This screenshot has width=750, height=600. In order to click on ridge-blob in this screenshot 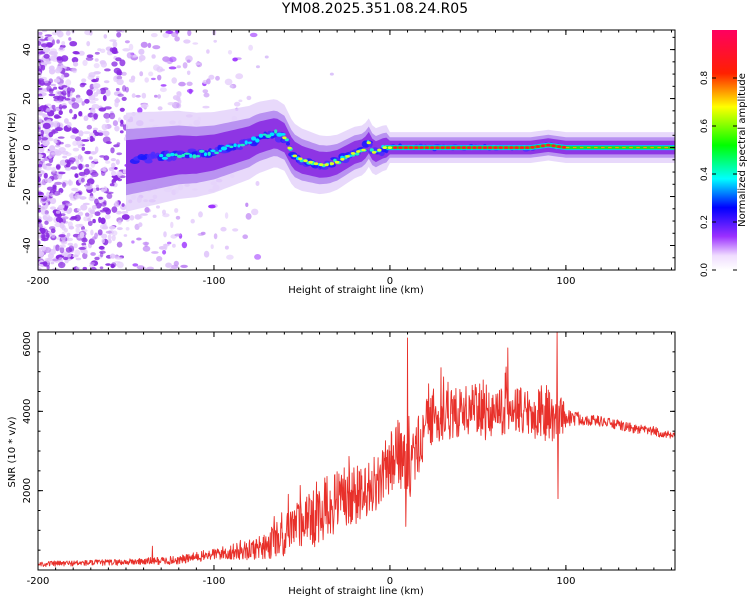, I will do `click(148, 161)`.